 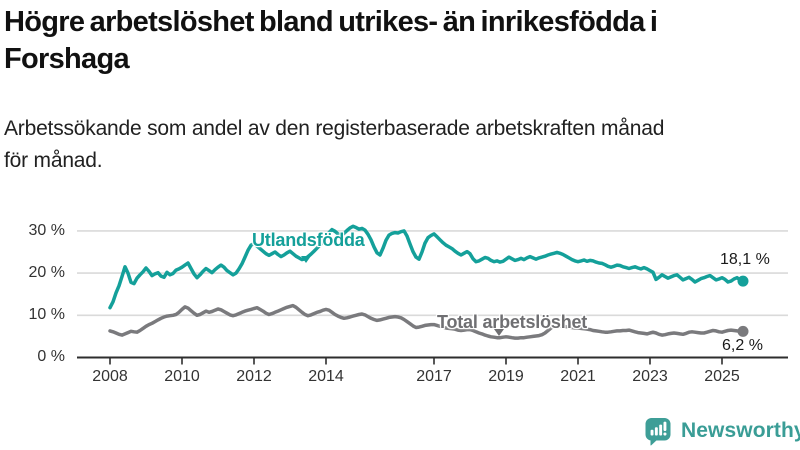 I want to click on x-tick-label-2019: 2019, so click(x=506, y=376).